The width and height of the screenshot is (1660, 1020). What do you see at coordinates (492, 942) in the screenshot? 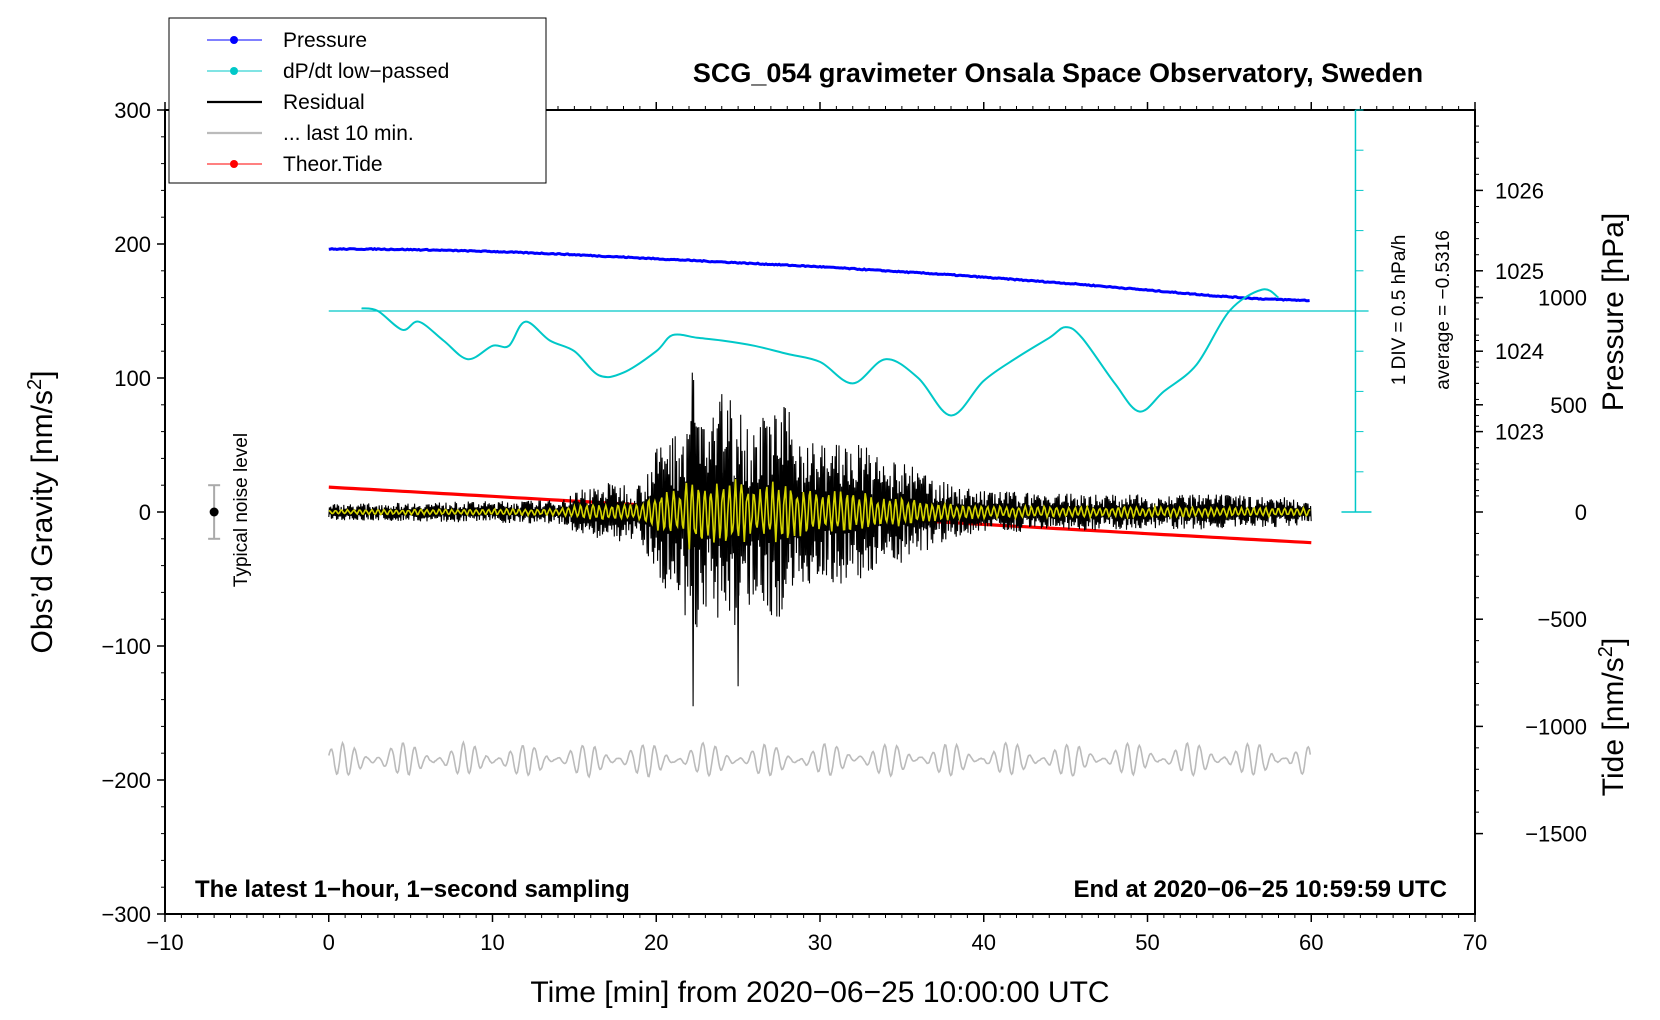
I see `x-tick-label: 10` at bounding box center [492, 942].